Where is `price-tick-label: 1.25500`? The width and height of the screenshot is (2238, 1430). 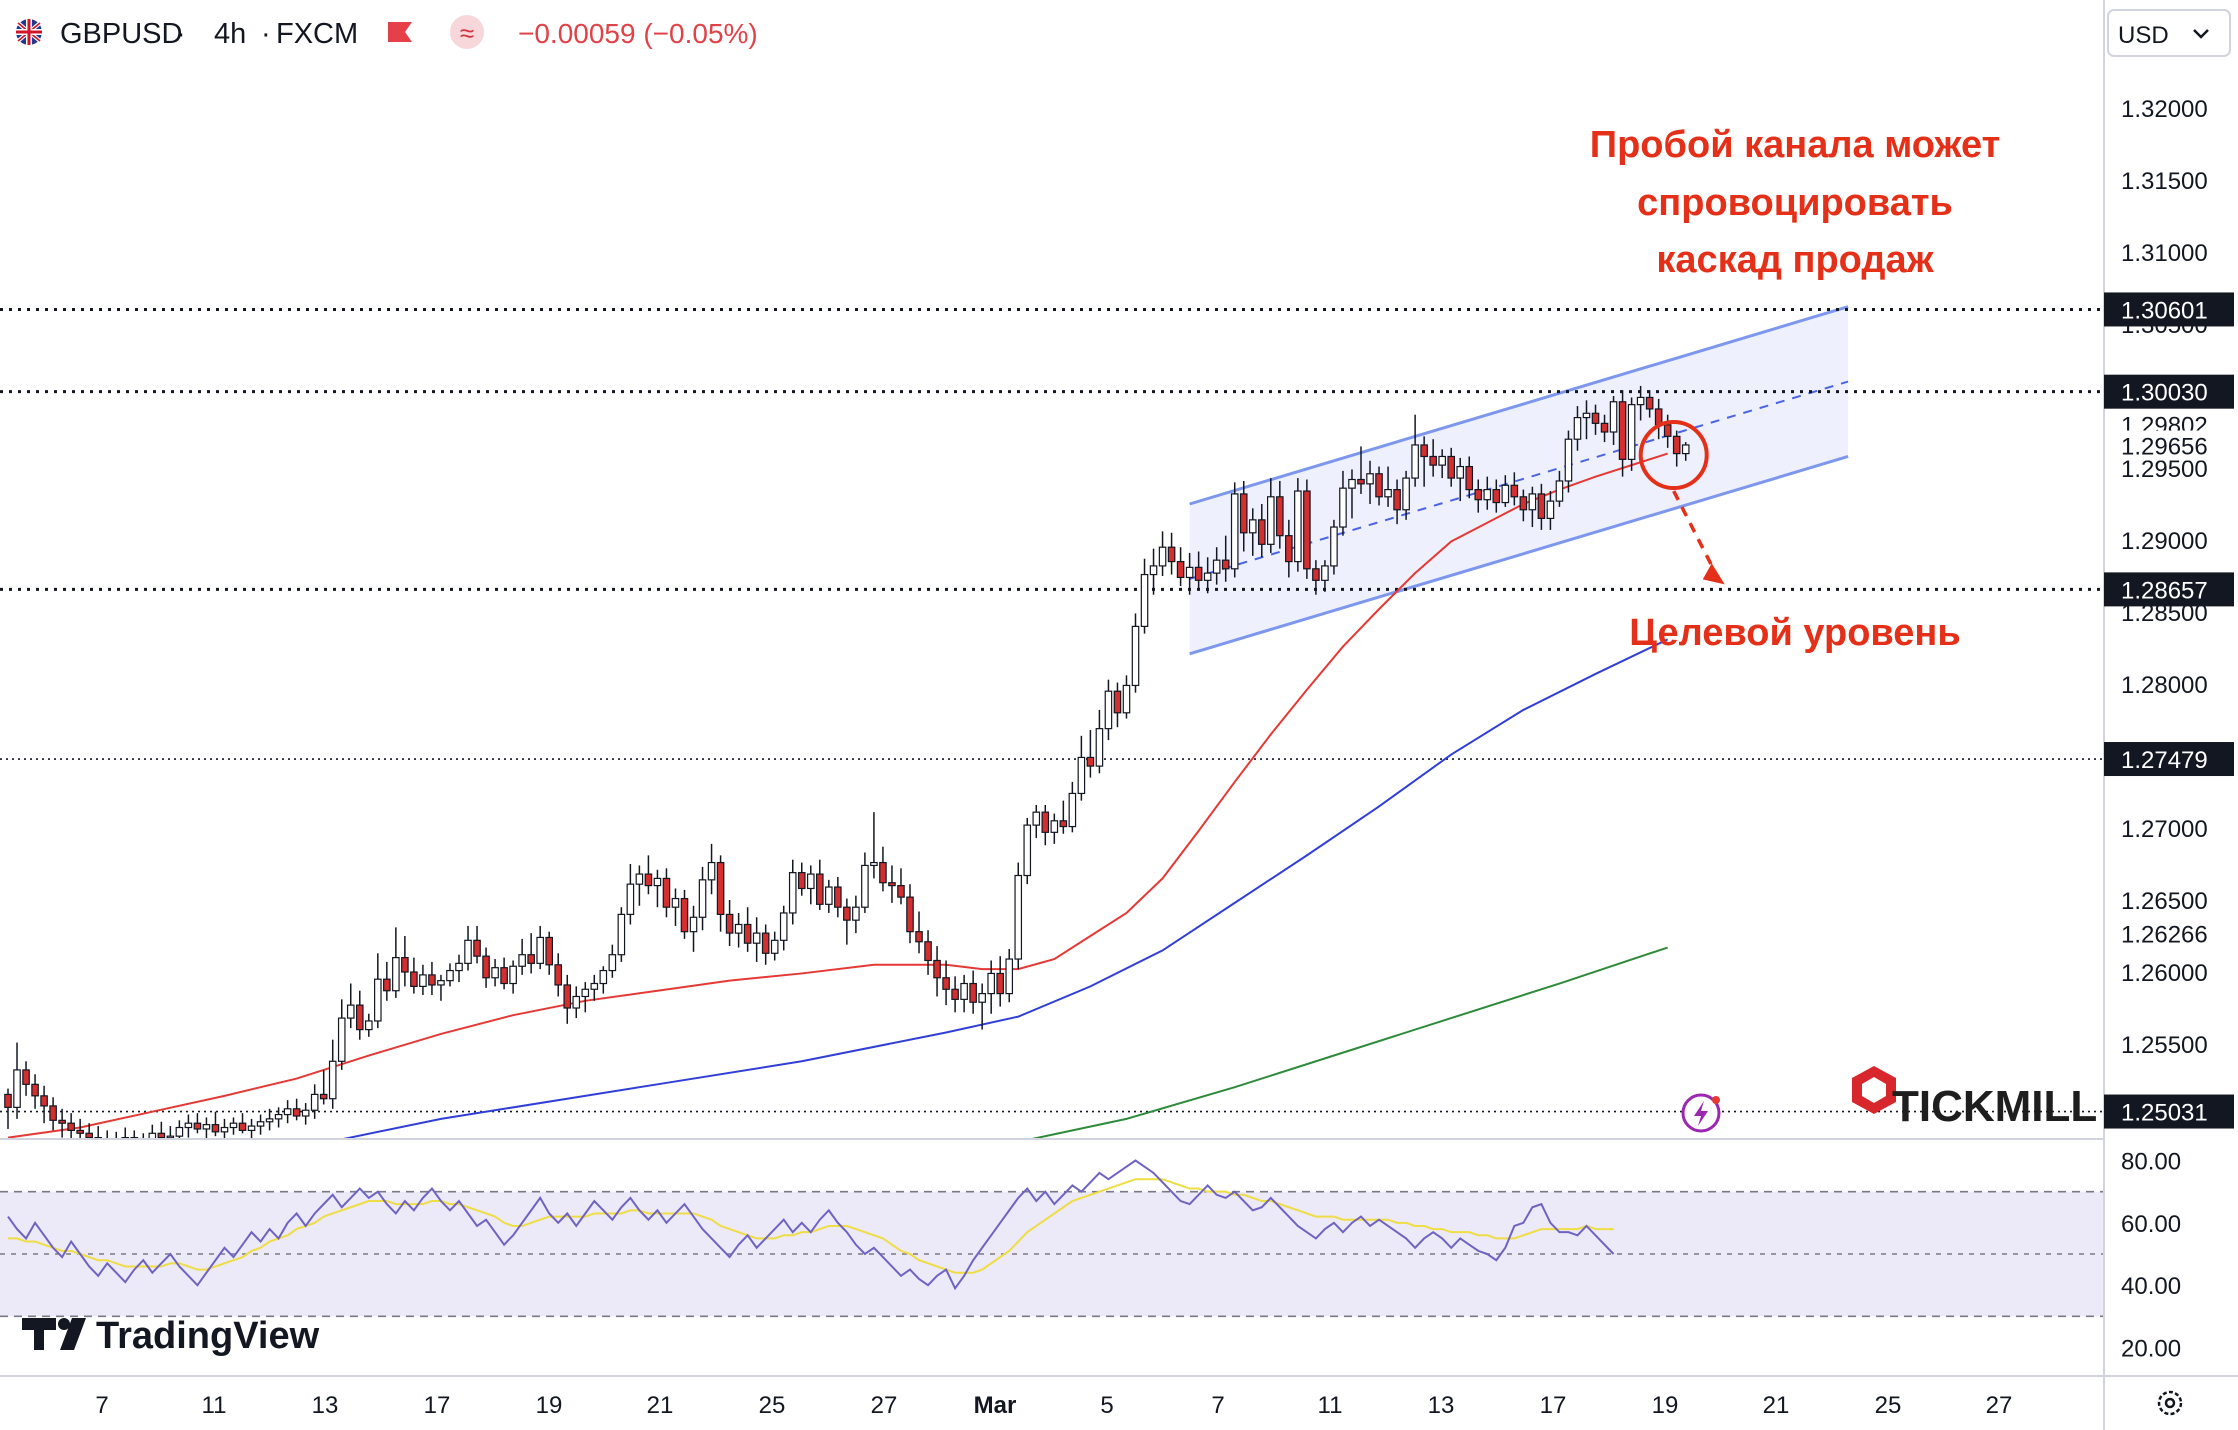 price-tick-label: 1.25500 is located at coordinates (2164, 1045).